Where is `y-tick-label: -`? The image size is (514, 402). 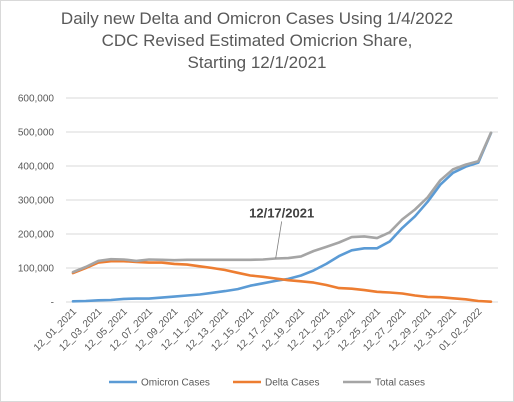
y-tick-label: - is located at coordinates (52, 303).